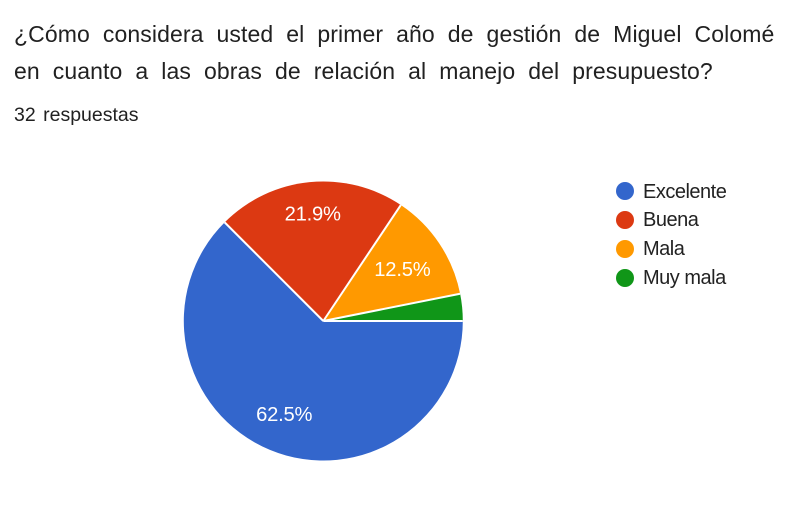 Image resolution: width=790 pixels, height=505 pixels. I want to click on svg-text: 12.5%, so click(402, 270).